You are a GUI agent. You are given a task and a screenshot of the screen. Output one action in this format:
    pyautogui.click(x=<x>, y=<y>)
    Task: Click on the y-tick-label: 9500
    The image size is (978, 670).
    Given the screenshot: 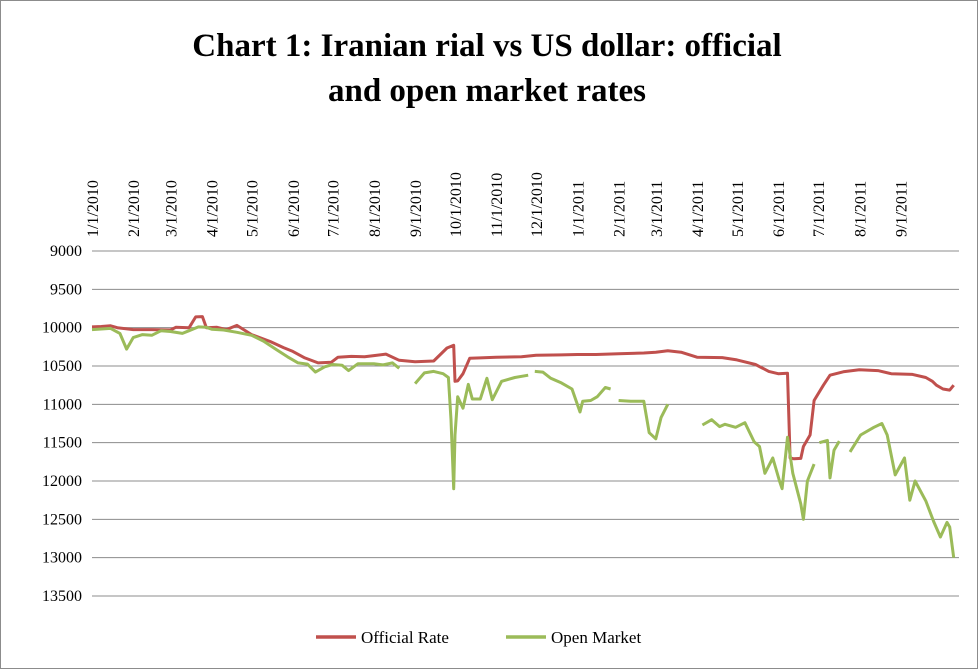 What is the action you would take?
    pyautogui.click(x=66, y=289)
    